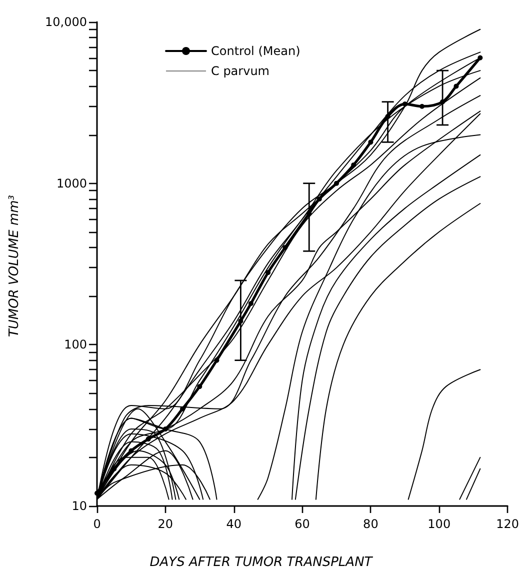 The image size is (522, 587). What do you see at coordinates (97, 524) in the screenshot?
I see `x-tick-label: 0` at bounding box center [97, 524].